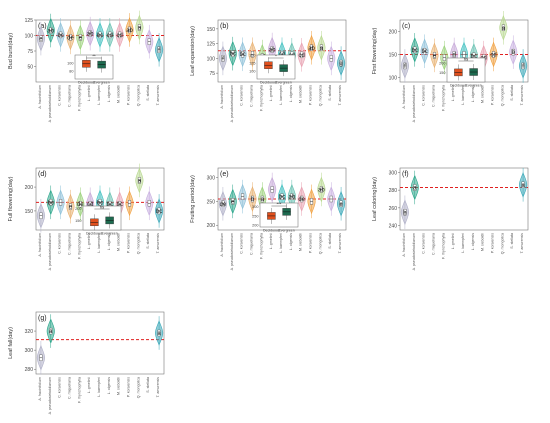  What do you see at coordinates (211, 45) in the screenshot?
I see `y-tick-label: 125` at bounding box center [211, 45].